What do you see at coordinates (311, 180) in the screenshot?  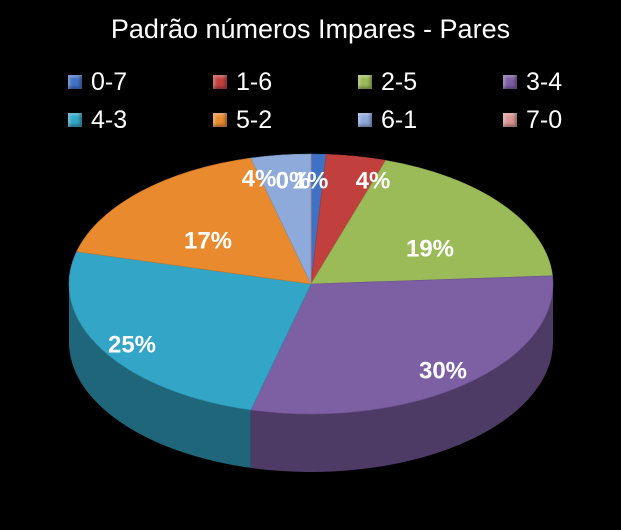 I see `data-label-0-7: 1%` at bounding box center [311, 180].